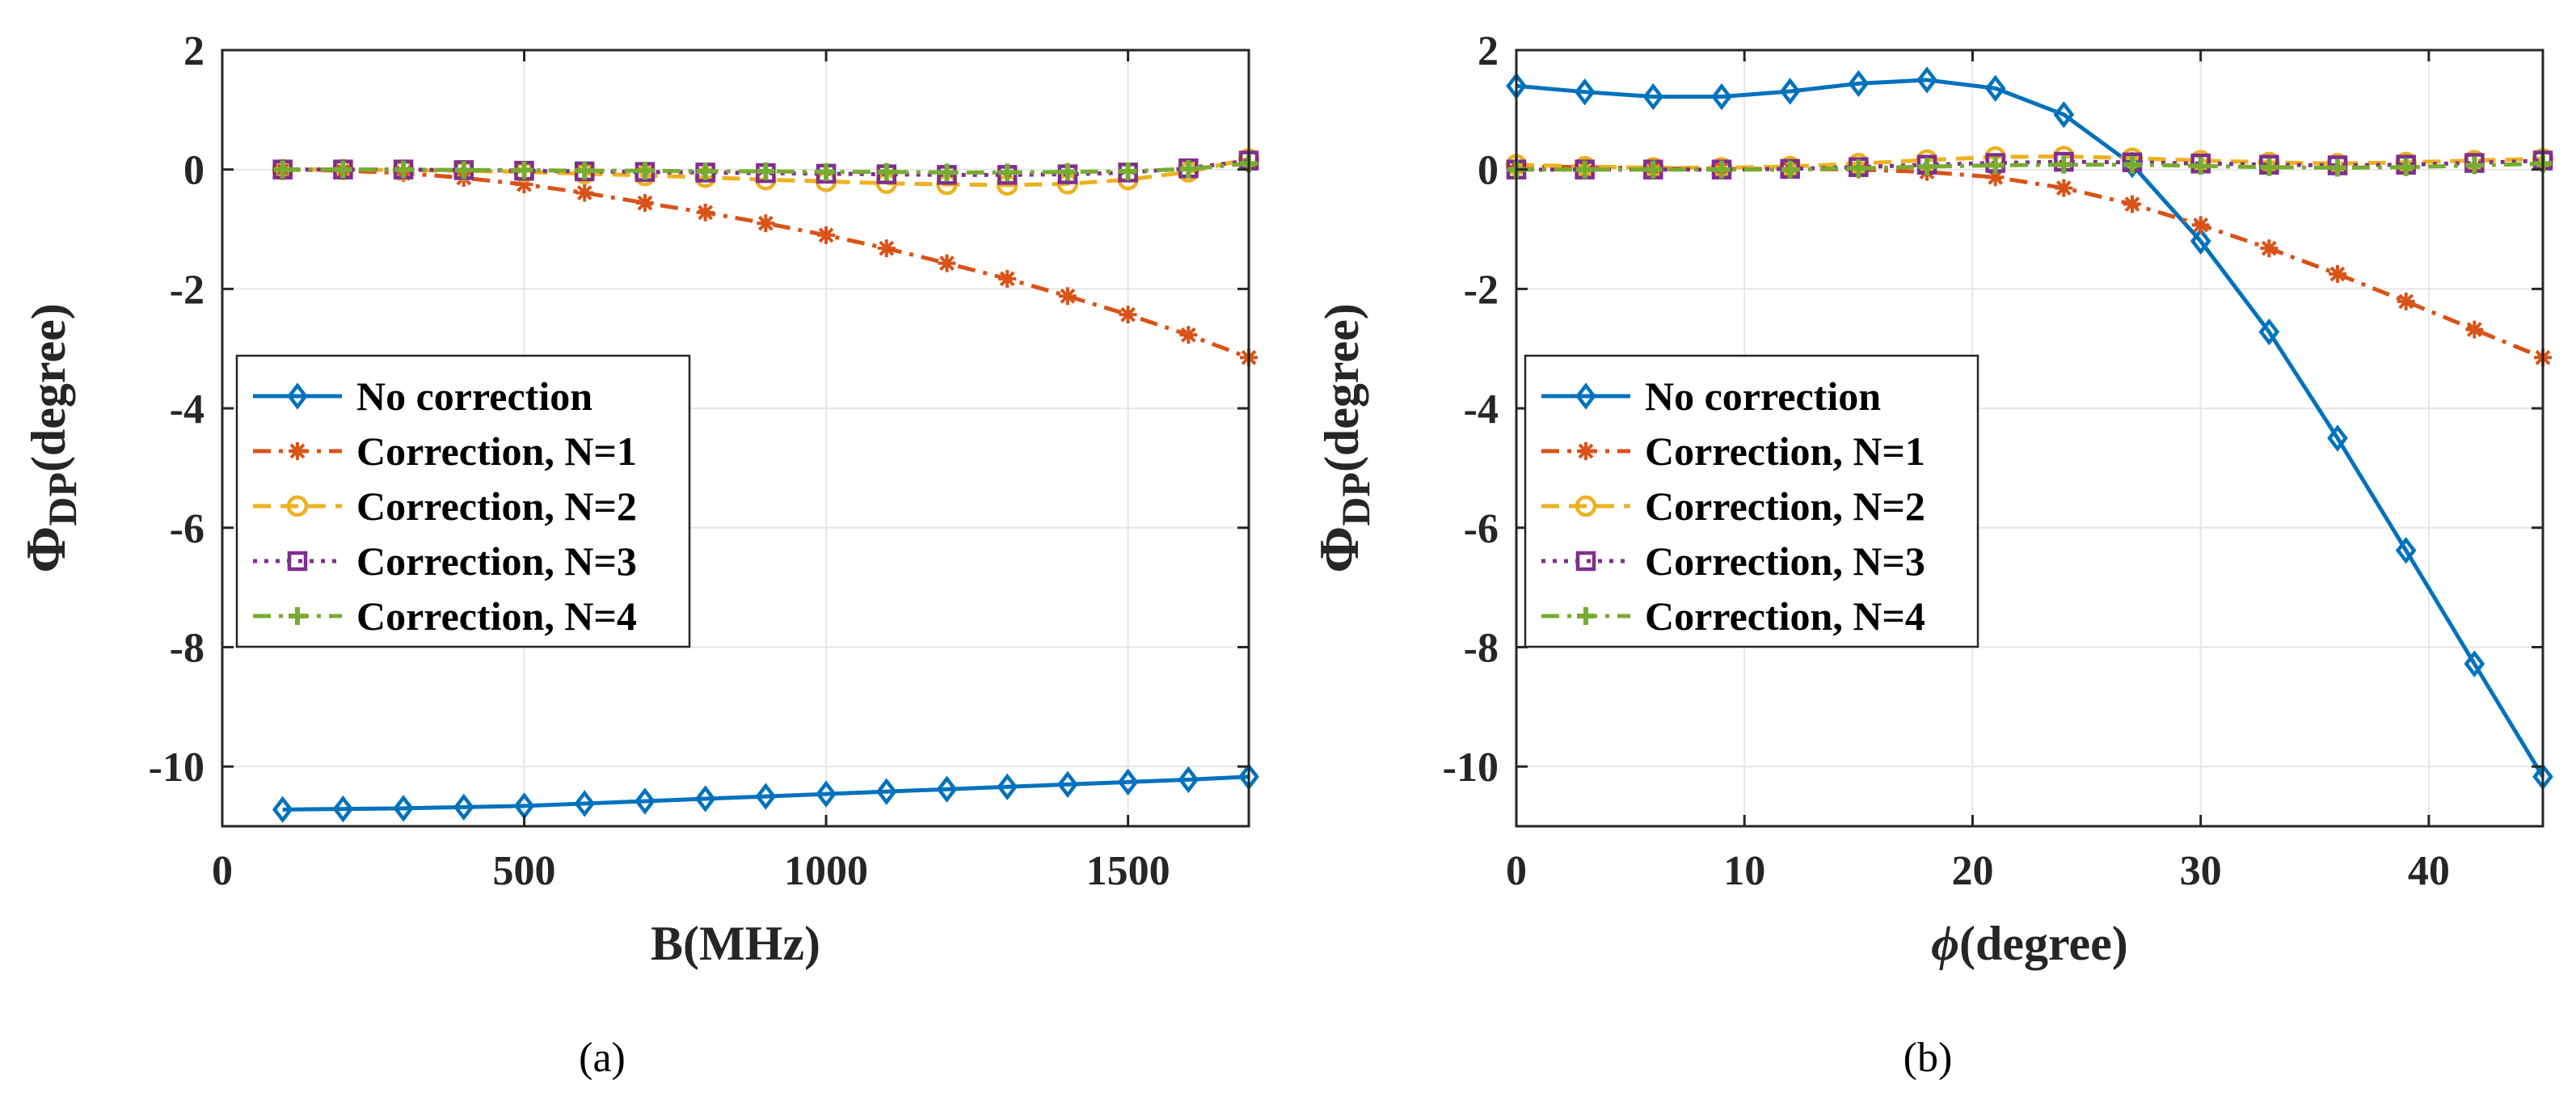 The width and height of the screenshot is (2576, 1110). I want to click on series-correction-n4, so click(765, 168).